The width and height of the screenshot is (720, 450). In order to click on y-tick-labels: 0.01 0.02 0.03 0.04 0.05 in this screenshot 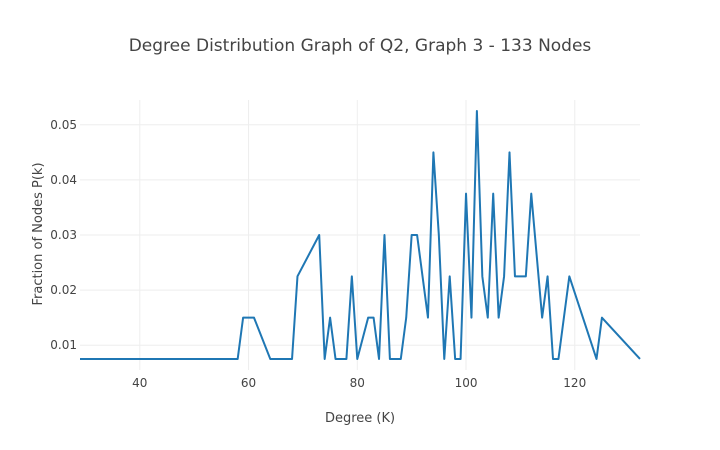, I will do `click(63, 235)`.